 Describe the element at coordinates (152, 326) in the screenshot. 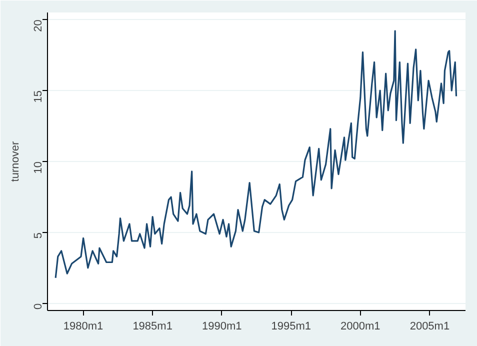

I see `x-tick-label: 1985m1` at that location.